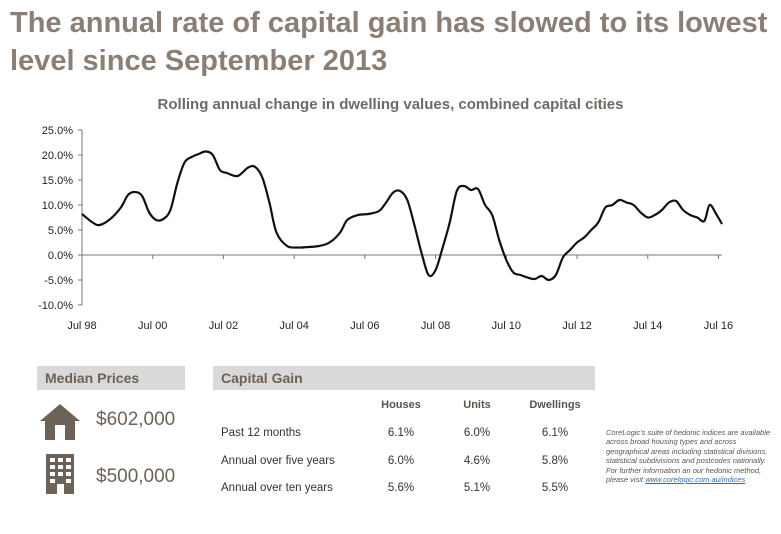 The height and width of the screenshot is (534, 781). I want to click on y-tick-label: 20.0%, so click(57, 156).